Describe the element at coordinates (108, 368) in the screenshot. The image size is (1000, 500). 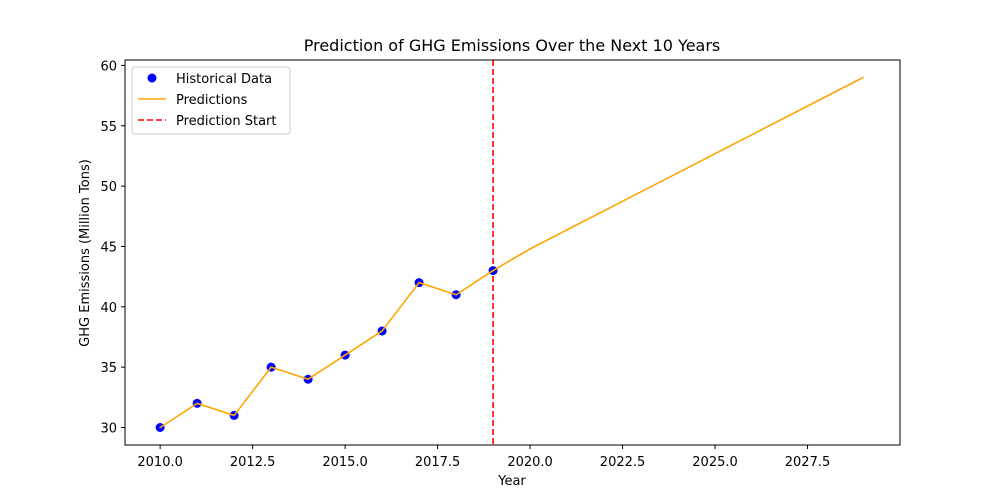
I see `y-tick-label-1: 35` at that location.